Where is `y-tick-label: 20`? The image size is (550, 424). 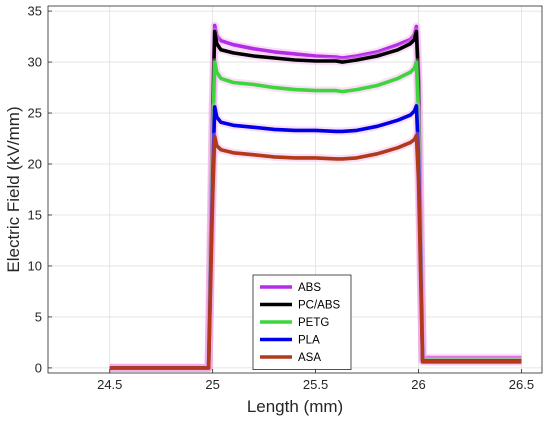
y-tick-label: 20 is located at coordinates (35, 164).